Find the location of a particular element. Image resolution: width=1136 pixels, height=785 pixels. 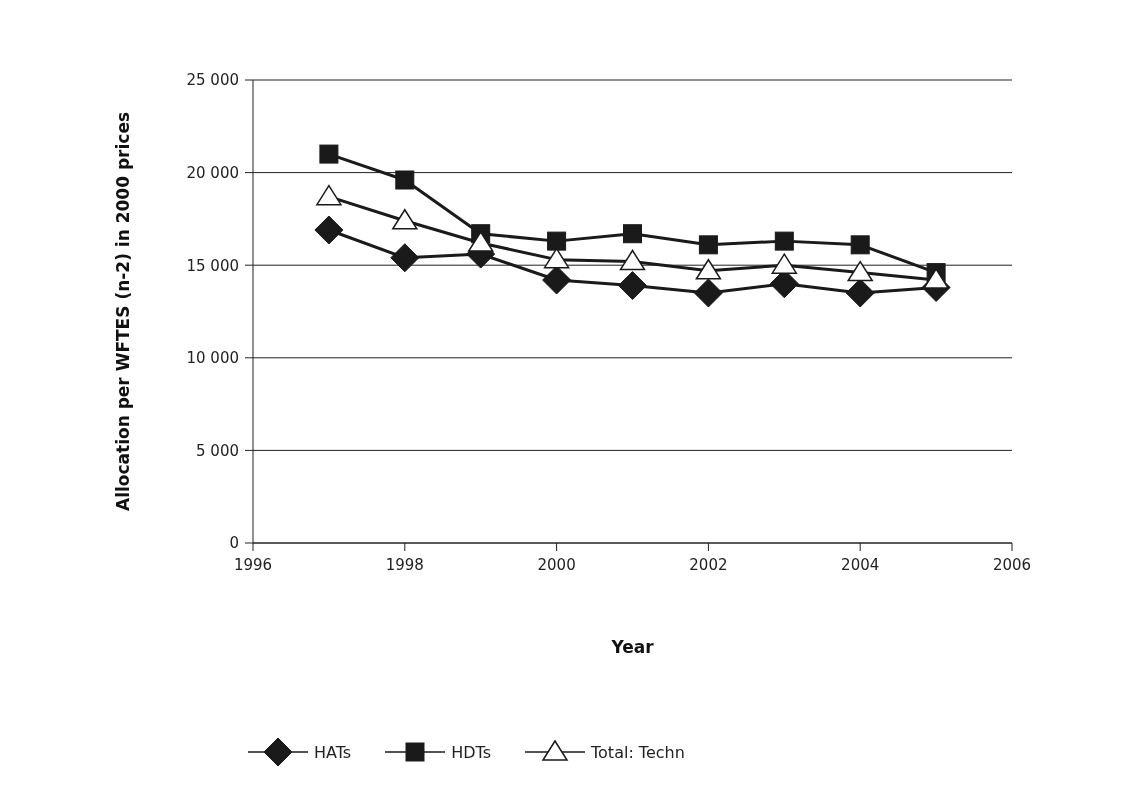

x-tick-label: 2002 is located at coordinates (708, 564).